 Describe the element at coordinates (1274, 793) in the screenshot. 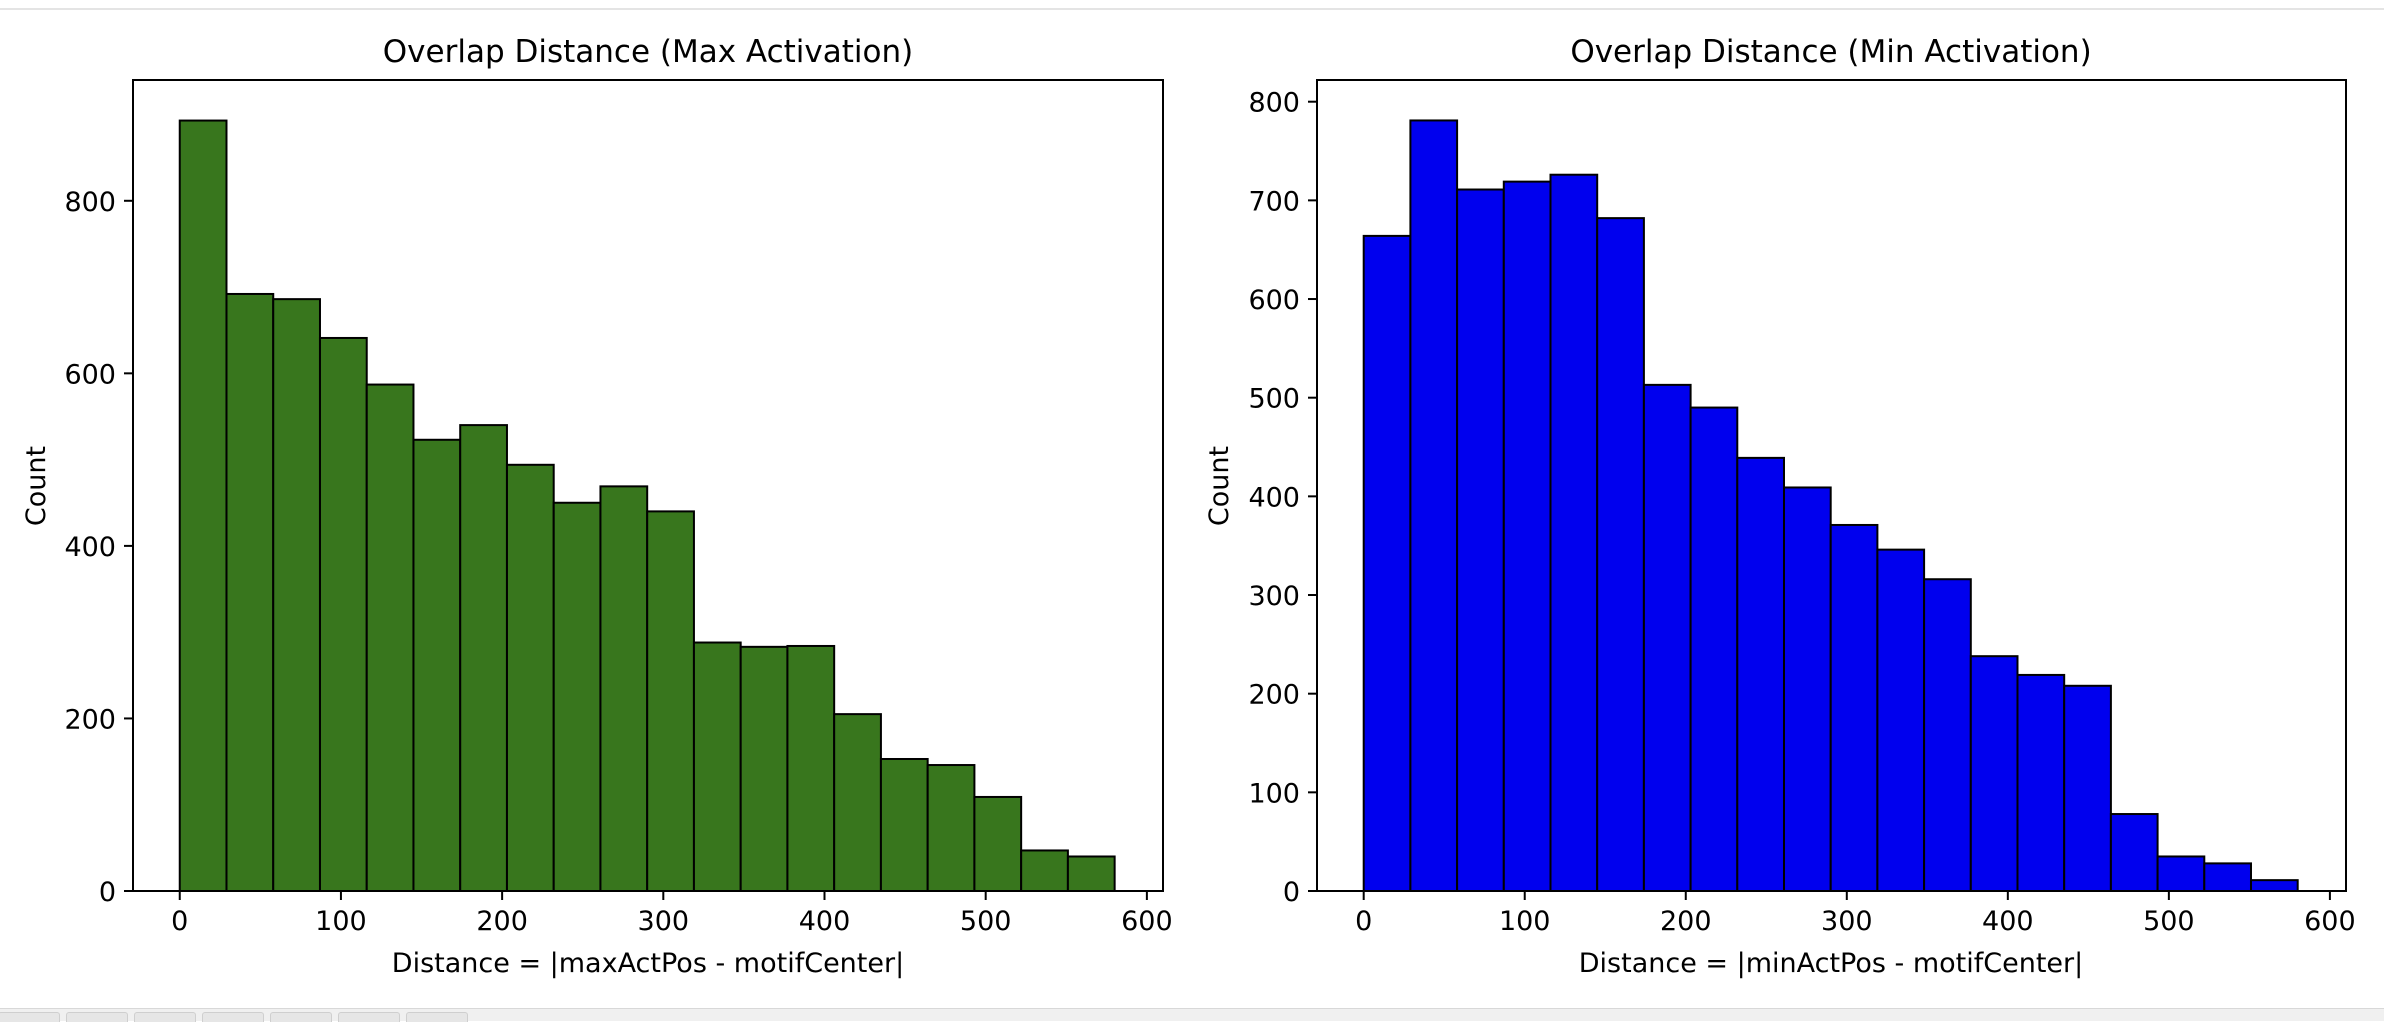

I see `y-tick-label: 100` at that location.